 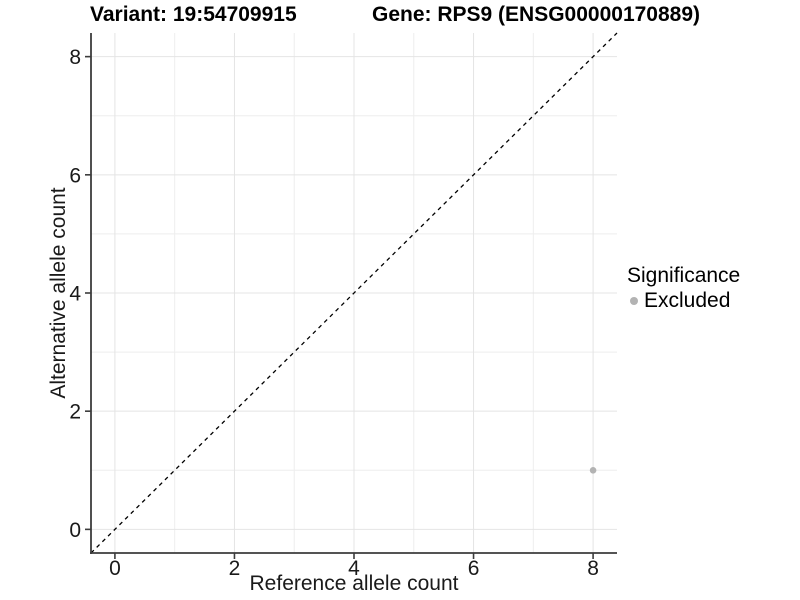 I want to click on legend-title: Significance, so click(x=684, y=275).